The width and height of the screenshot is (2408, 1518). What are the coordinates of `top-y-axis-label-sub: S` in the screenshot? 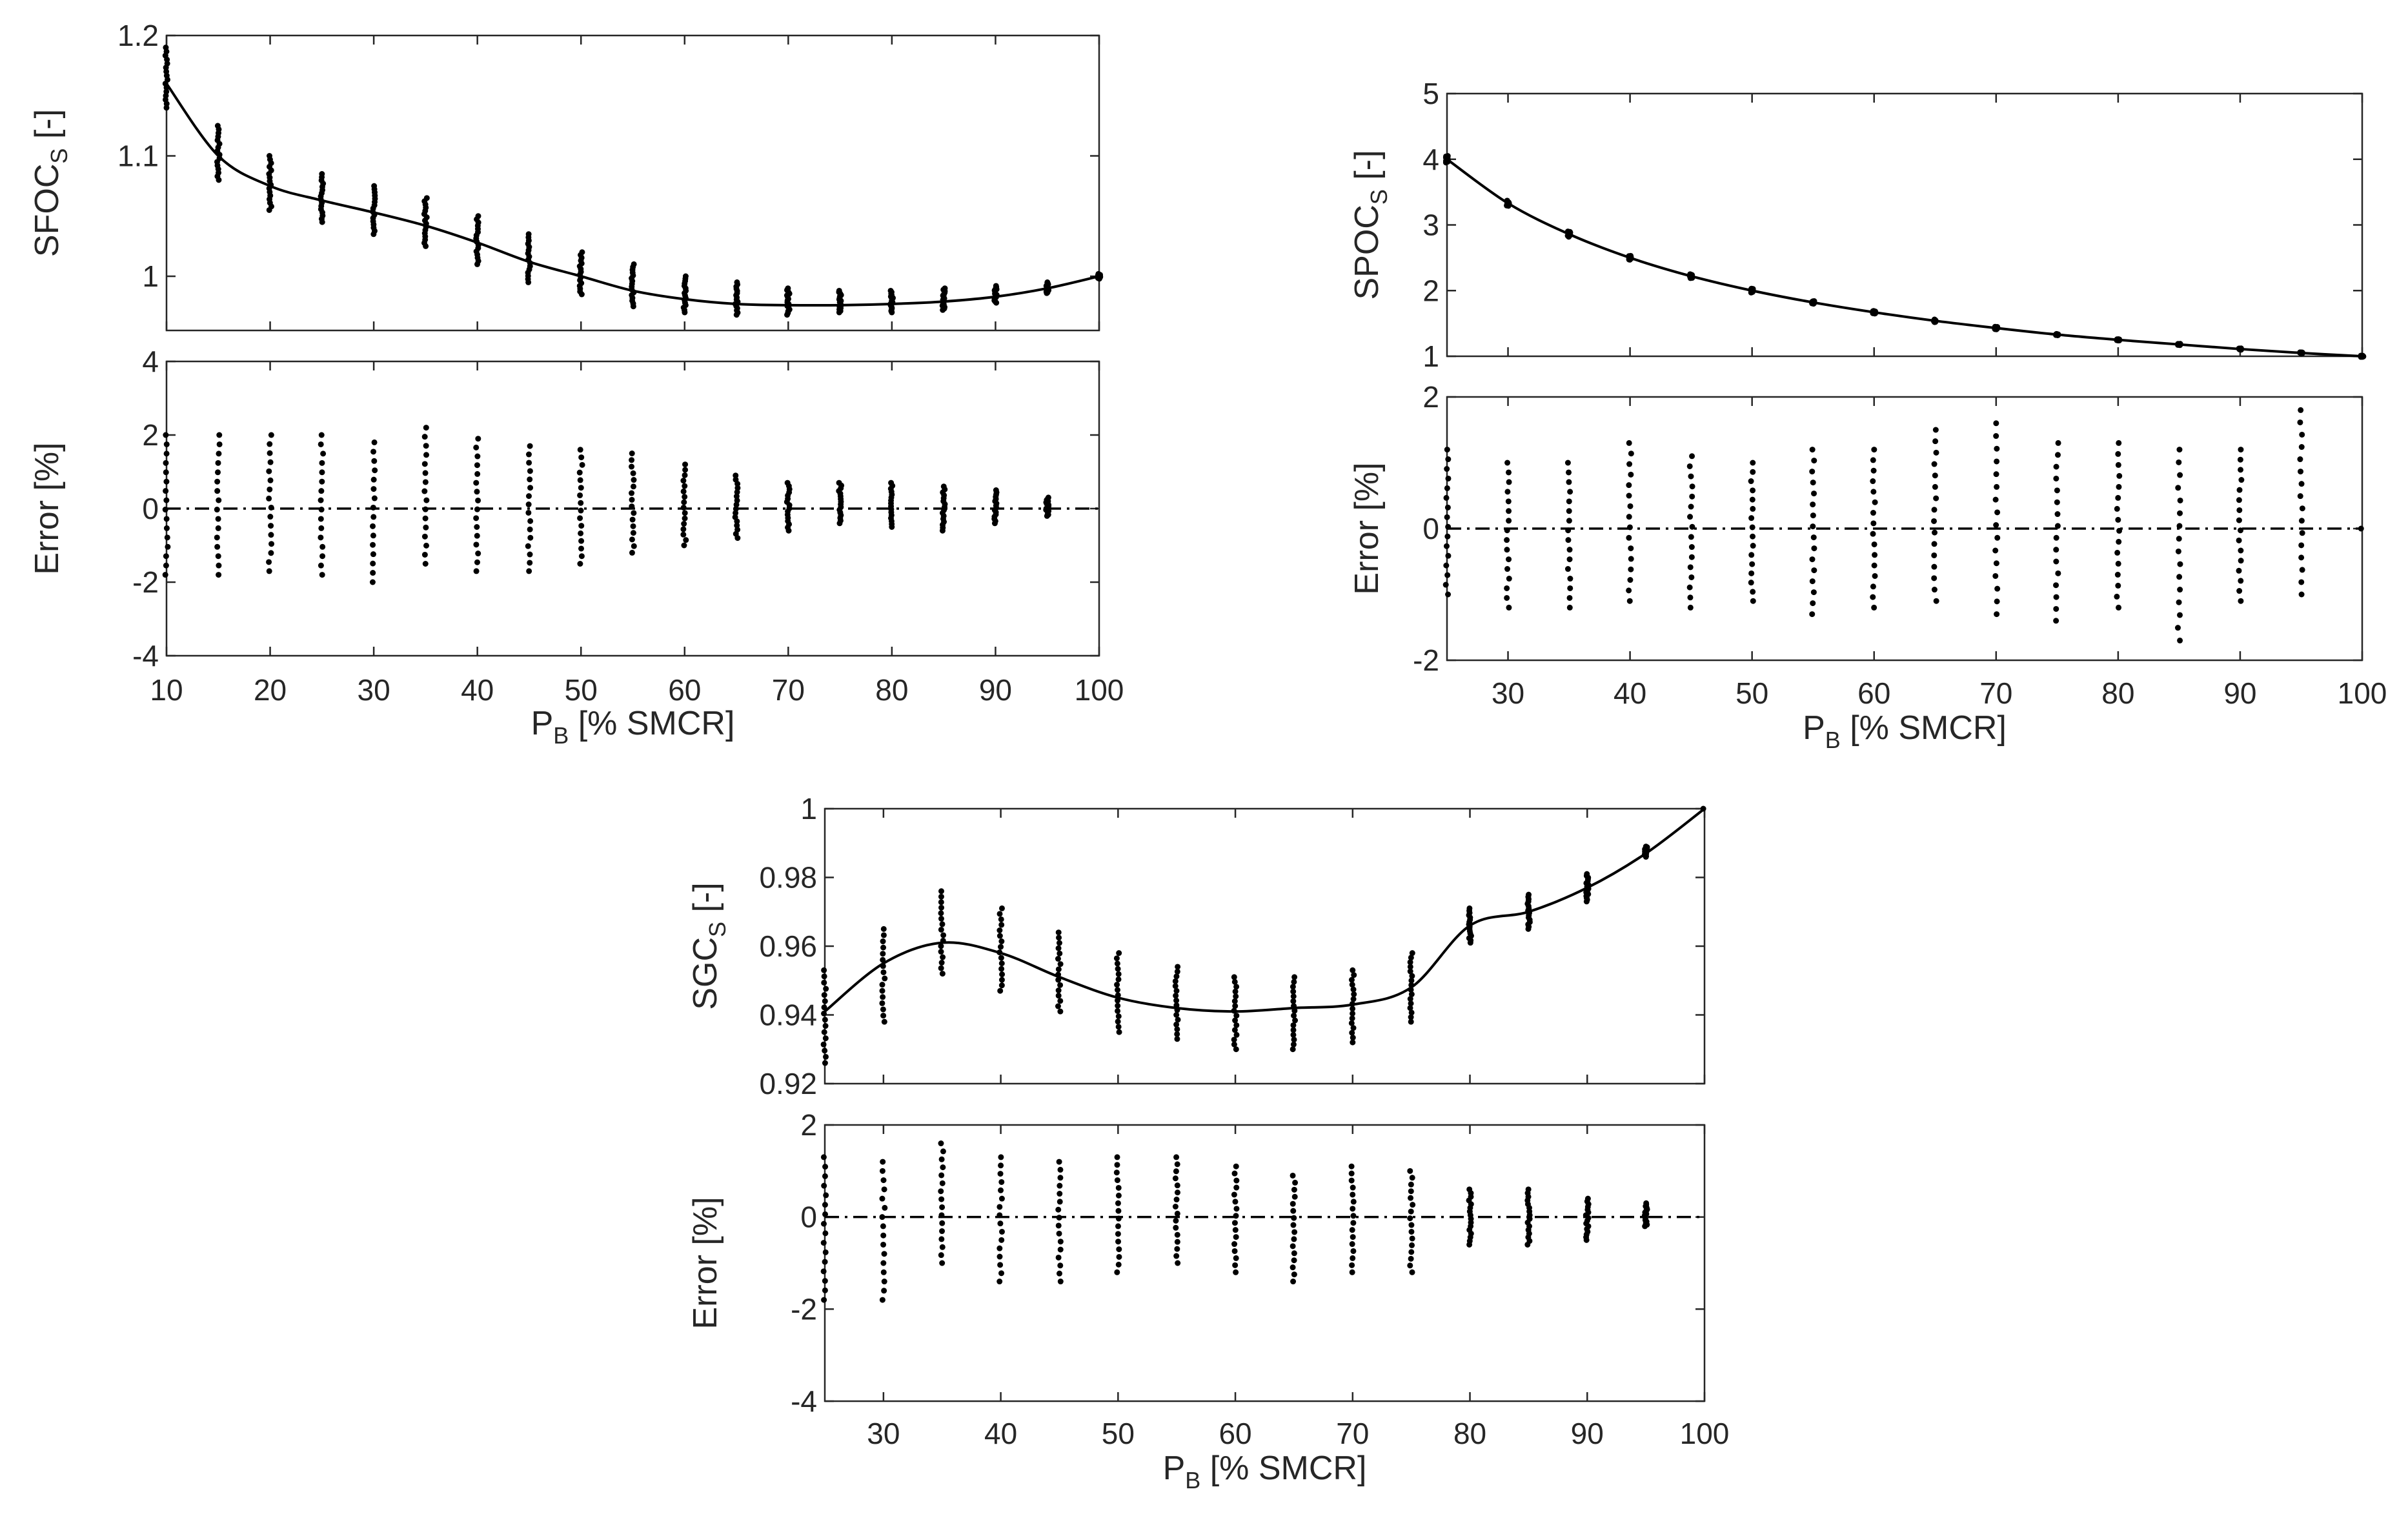 It's located at (59, 156).